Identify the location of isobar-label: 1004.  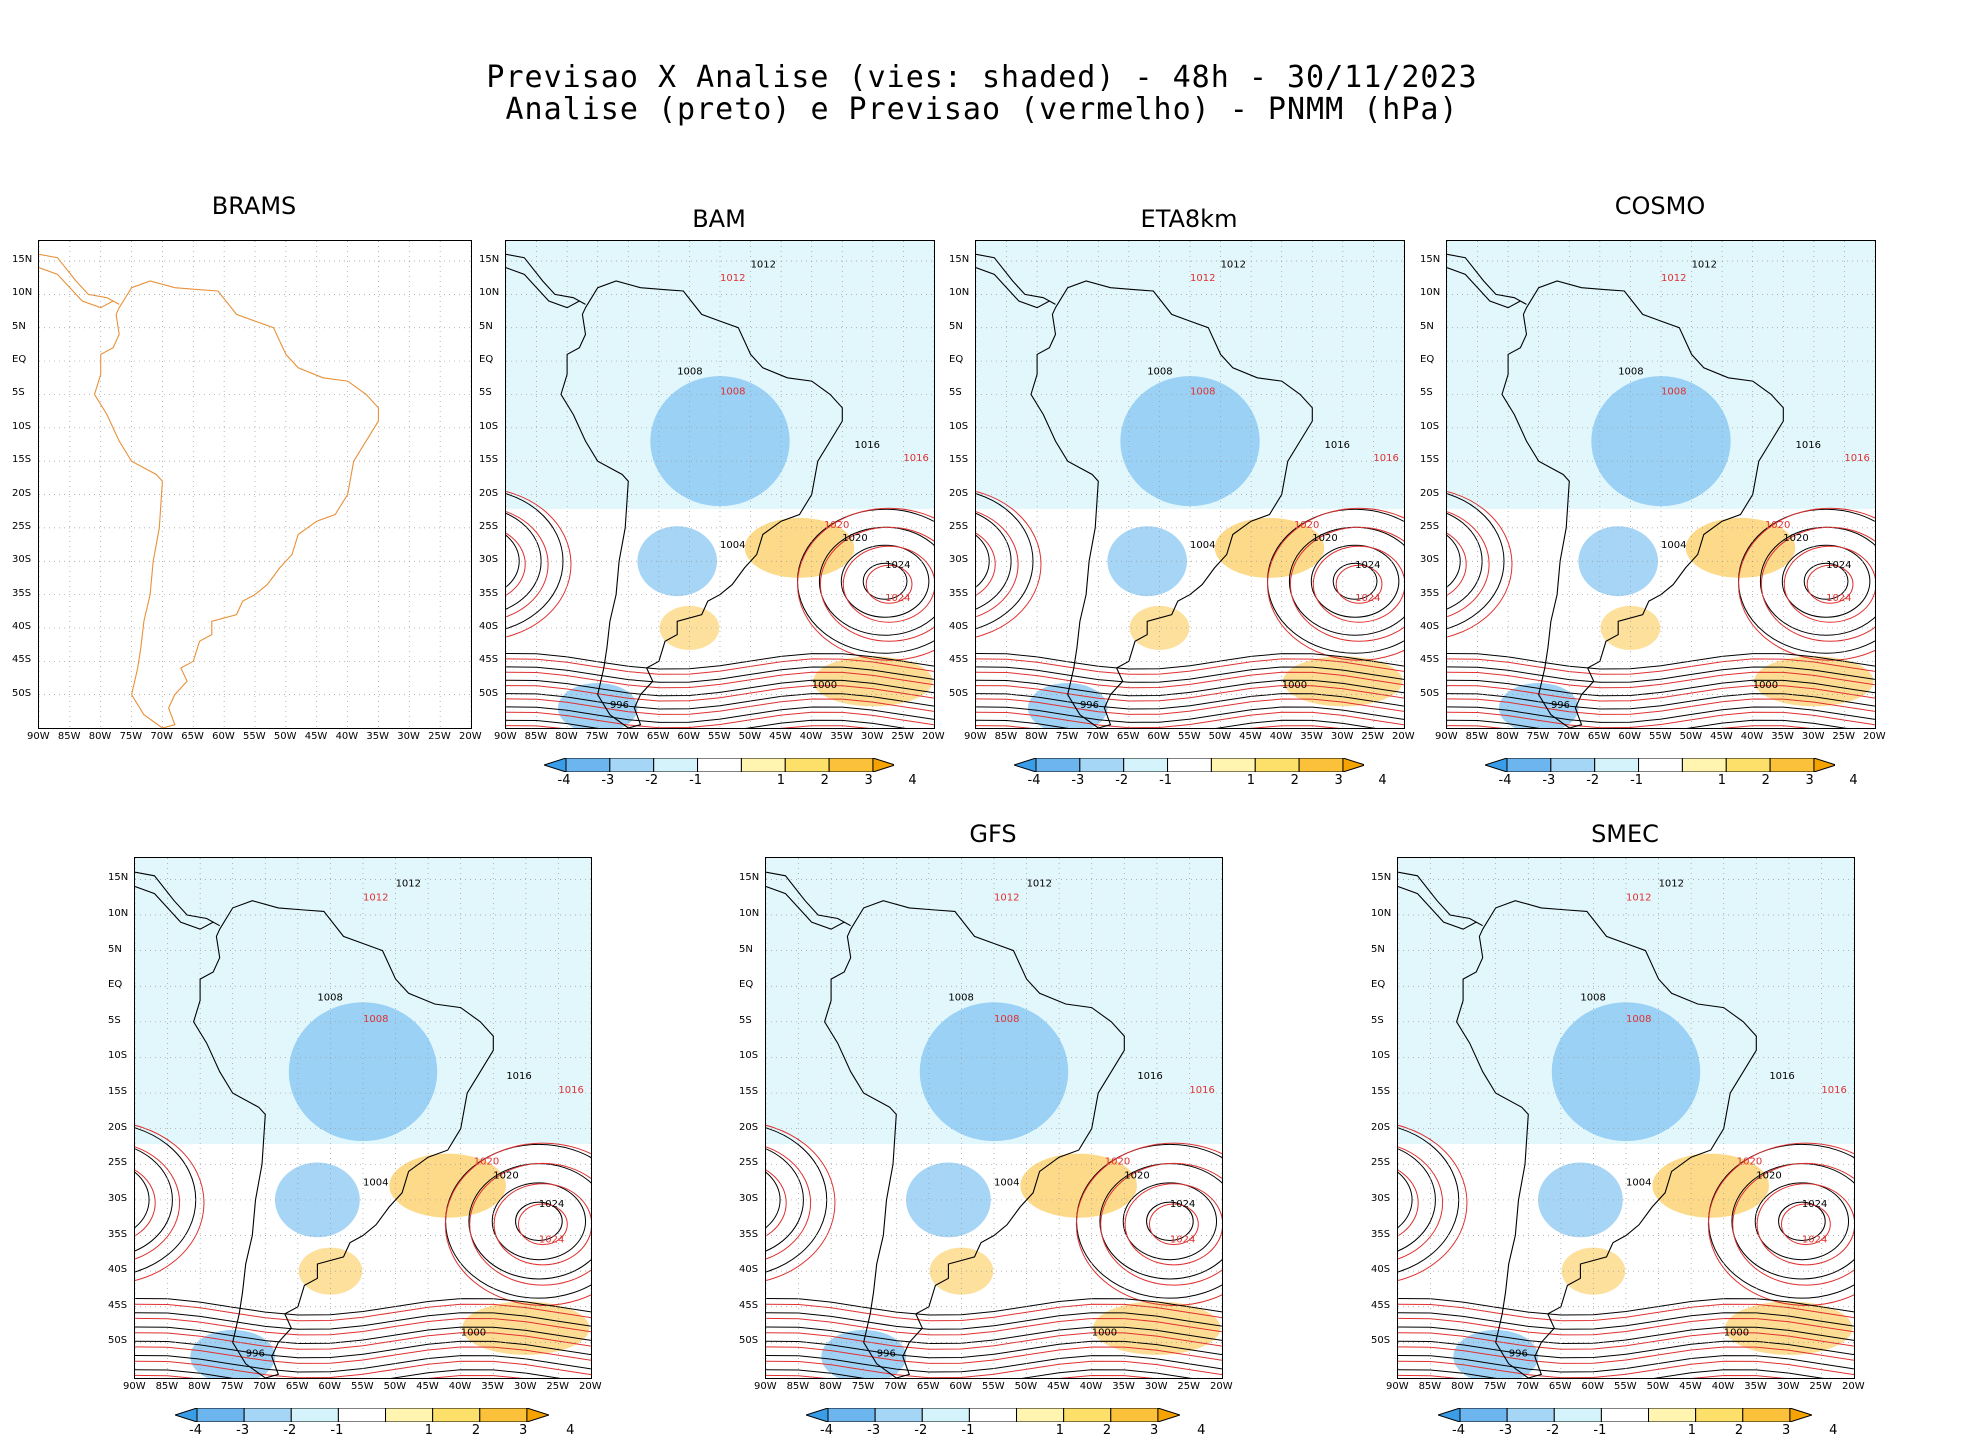
(1673, 545).